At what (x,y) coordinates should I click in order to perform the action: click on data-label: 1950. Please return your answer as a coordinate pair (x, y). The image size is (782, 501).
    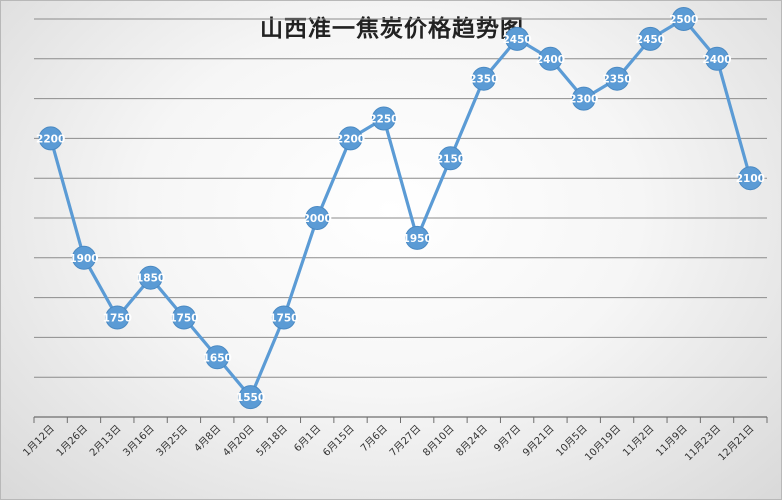
    Looking at the image, I should click on (417, 239).